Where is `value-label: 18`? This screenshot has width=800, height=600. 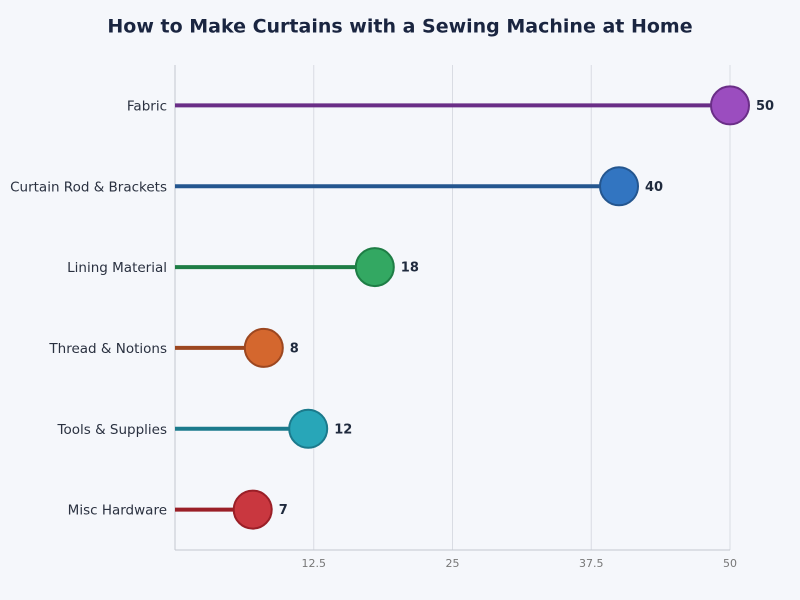 value-label: 18 is located at coordinates (410, 268).